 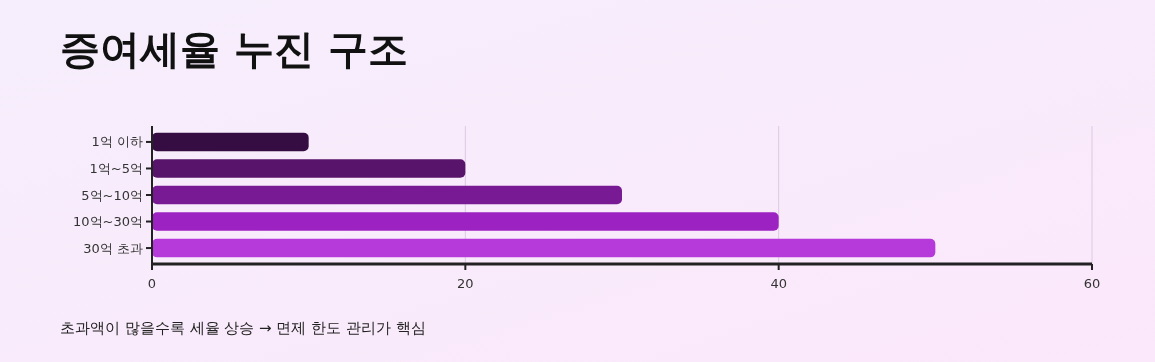 What do you see at coordinates (113, 248) in the screenshot?
I see `y-tick-label: 30억 초과` at bounding box center [113, 248].